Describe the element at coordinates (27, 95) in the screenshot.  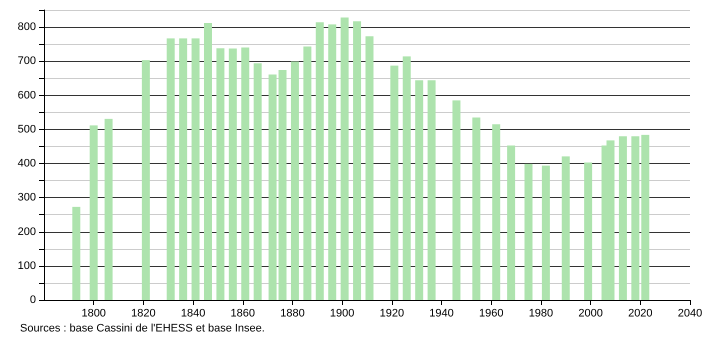
I see `y-tick-label: 600` at that location.